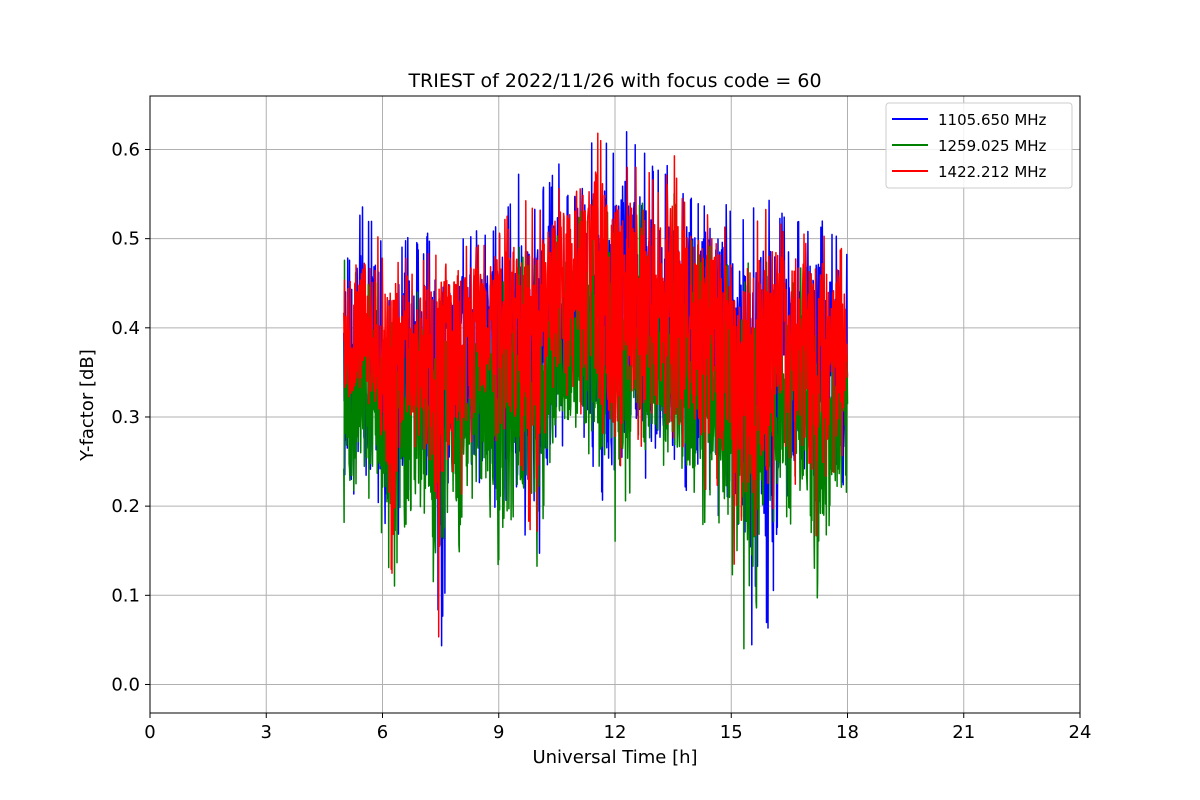  Describe the element at coordinates (125, 595) in the screenshot. I see `y-tick-label: 0.1` at that location.